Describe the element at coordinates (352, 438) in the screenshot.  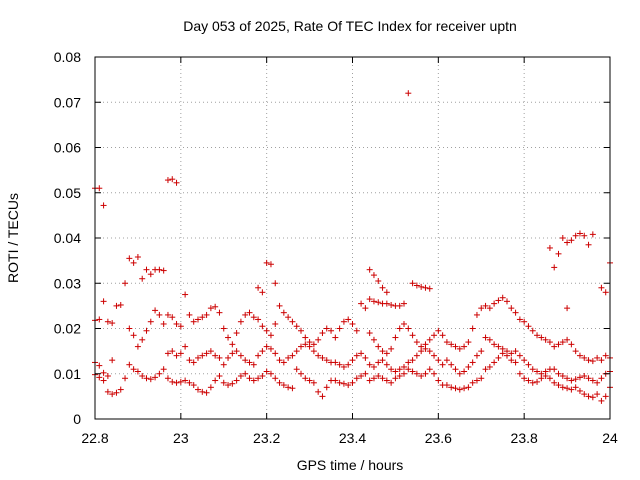
I see `x-tick-label: 23.4` at that location.